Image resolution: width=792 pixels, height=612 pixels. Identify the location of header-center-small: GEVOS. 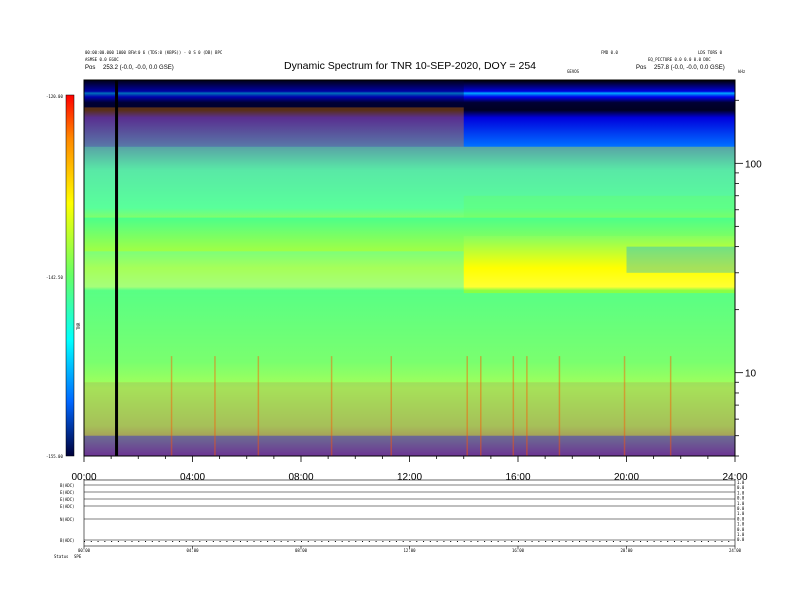
(573, 71).